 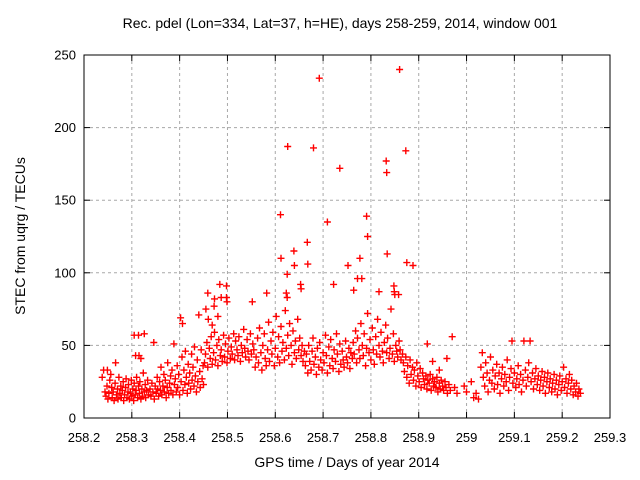 I want to click on y-tick-label: 100, so click(x=65, y=272).